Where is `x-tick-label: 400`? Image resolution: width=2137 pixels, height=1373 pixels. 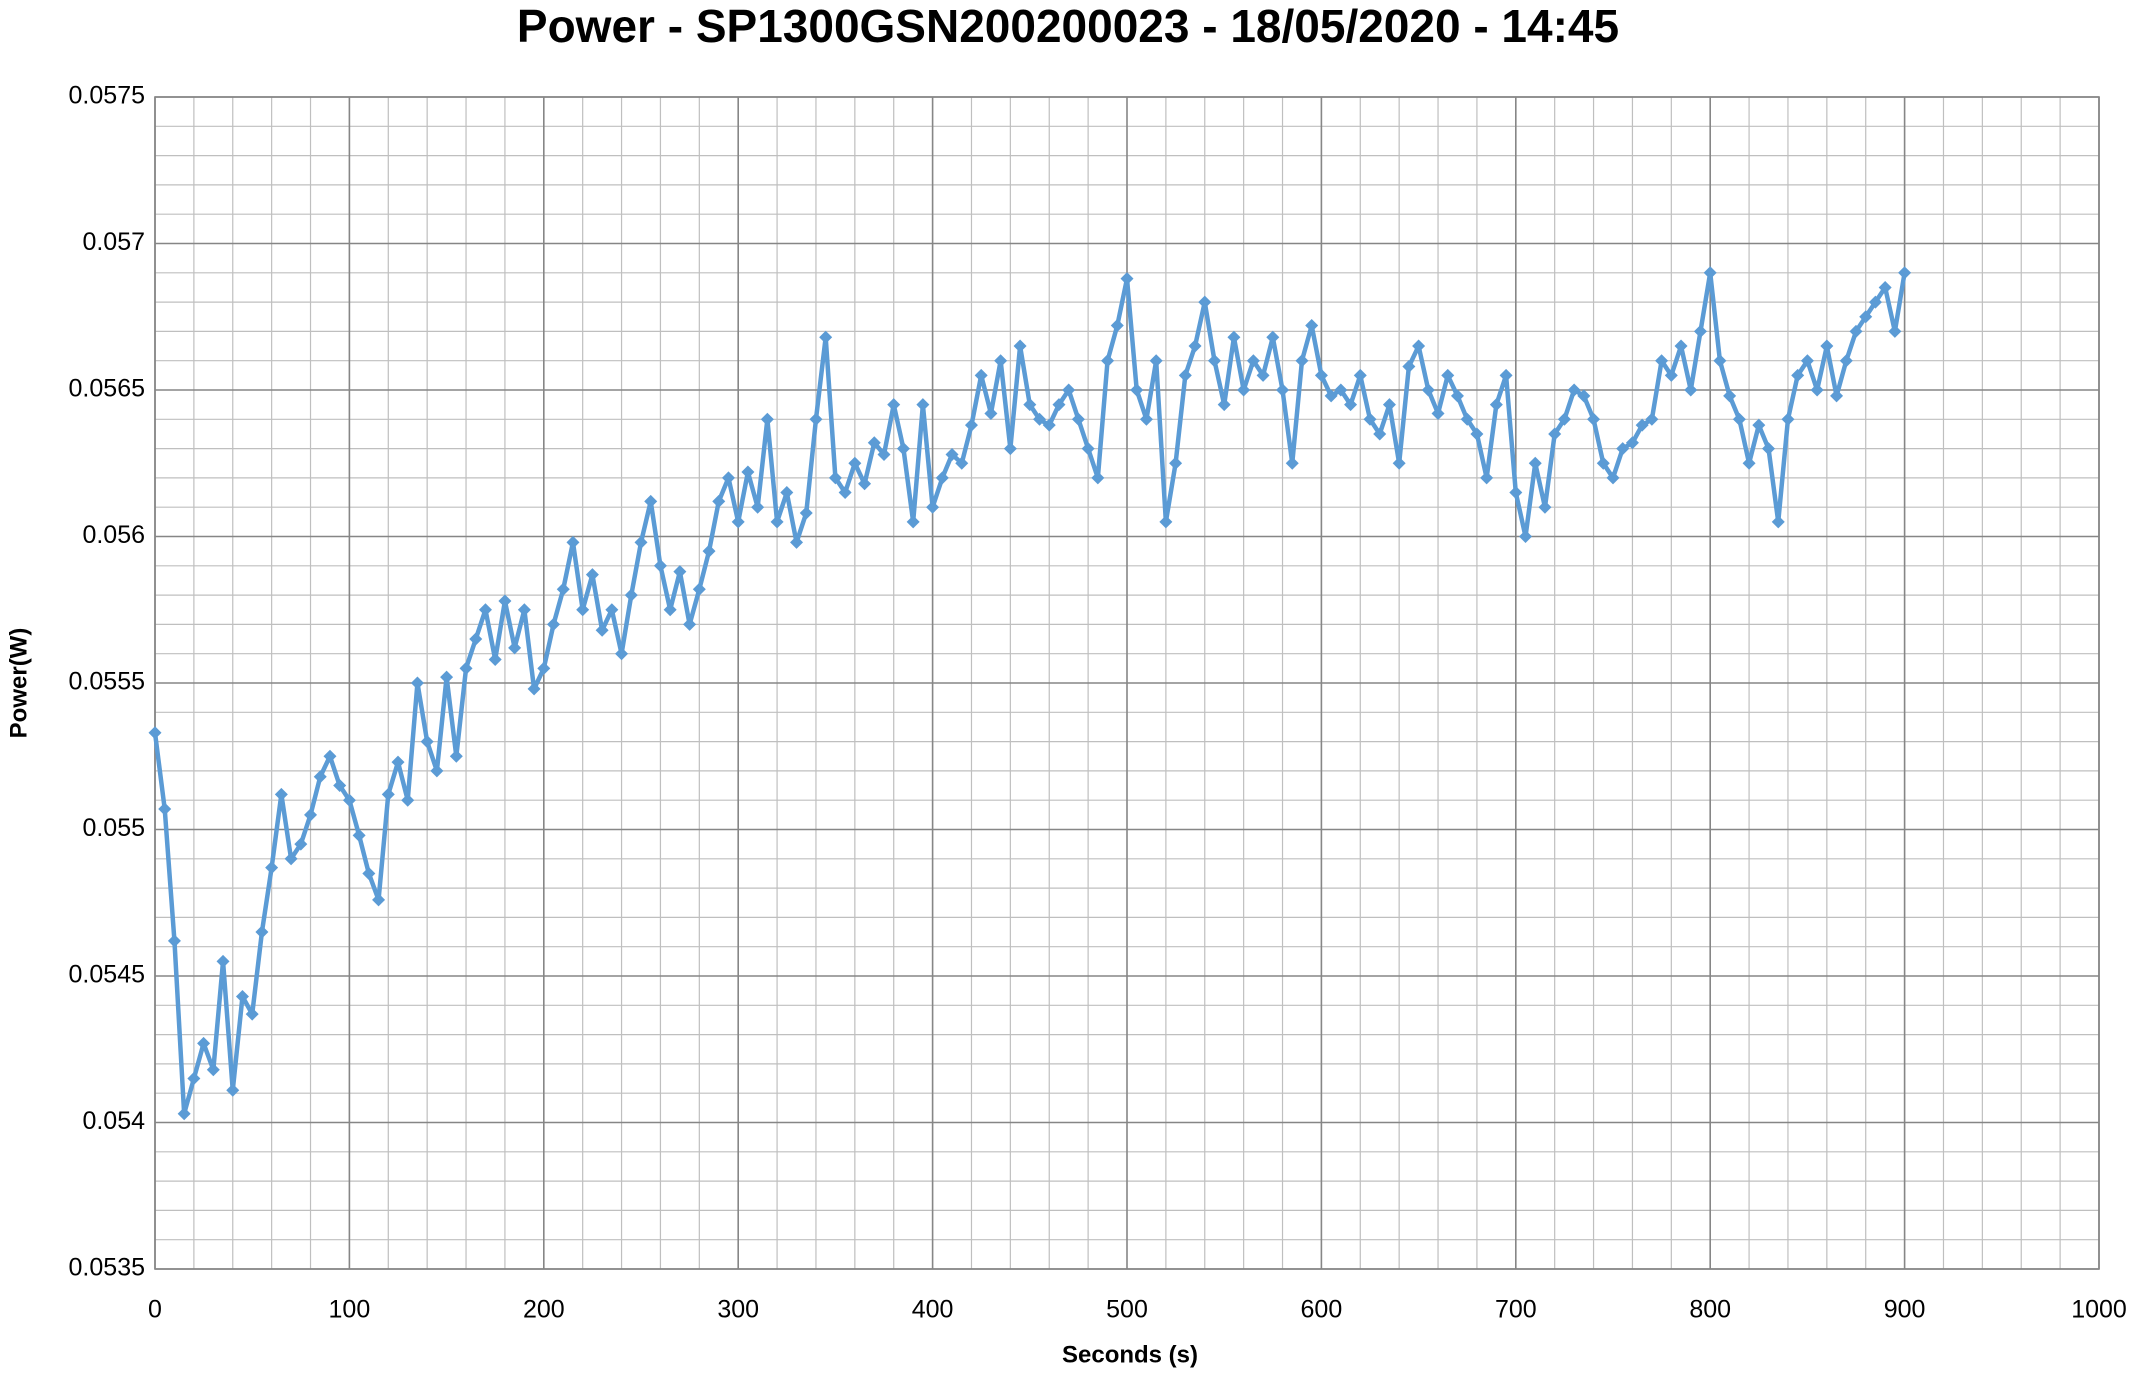
x-tick-label: 400 is located at coordinates (933, 1310).